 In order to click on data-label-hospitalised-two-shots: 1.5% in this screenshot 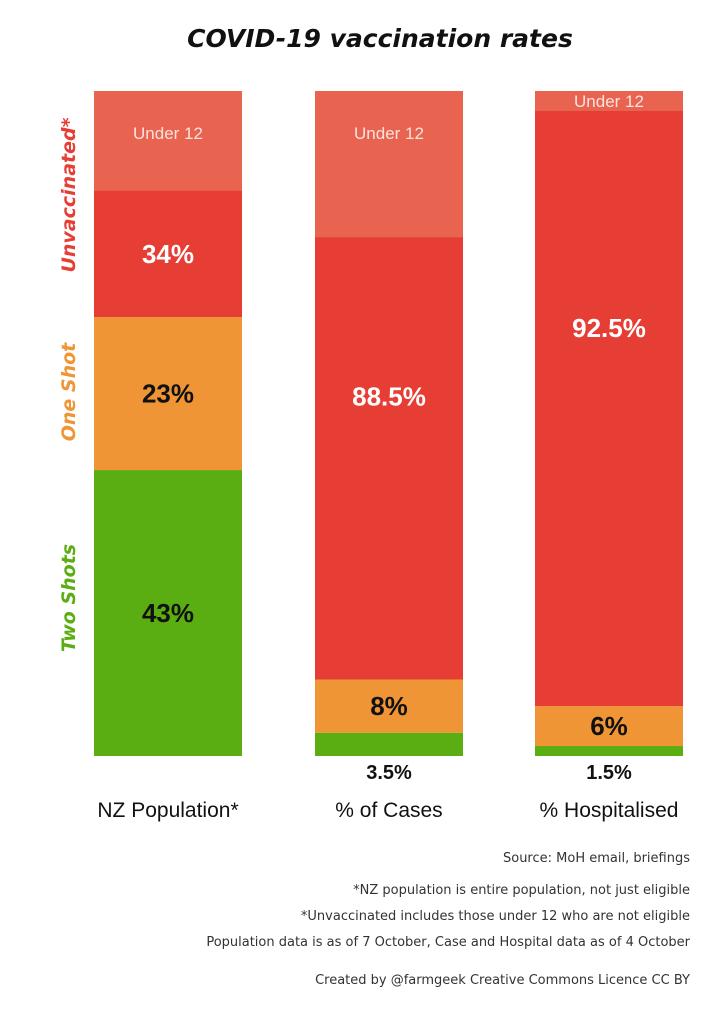, I will do `click(609, 773)`.